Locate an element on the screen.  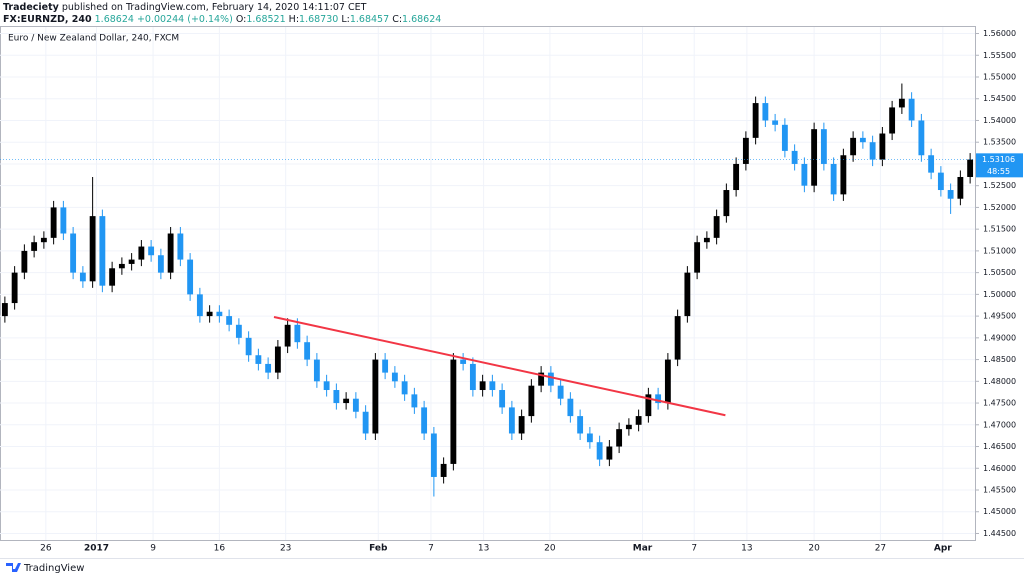
y-tick-label: 1.54000 is located at coordinates (999, 120).